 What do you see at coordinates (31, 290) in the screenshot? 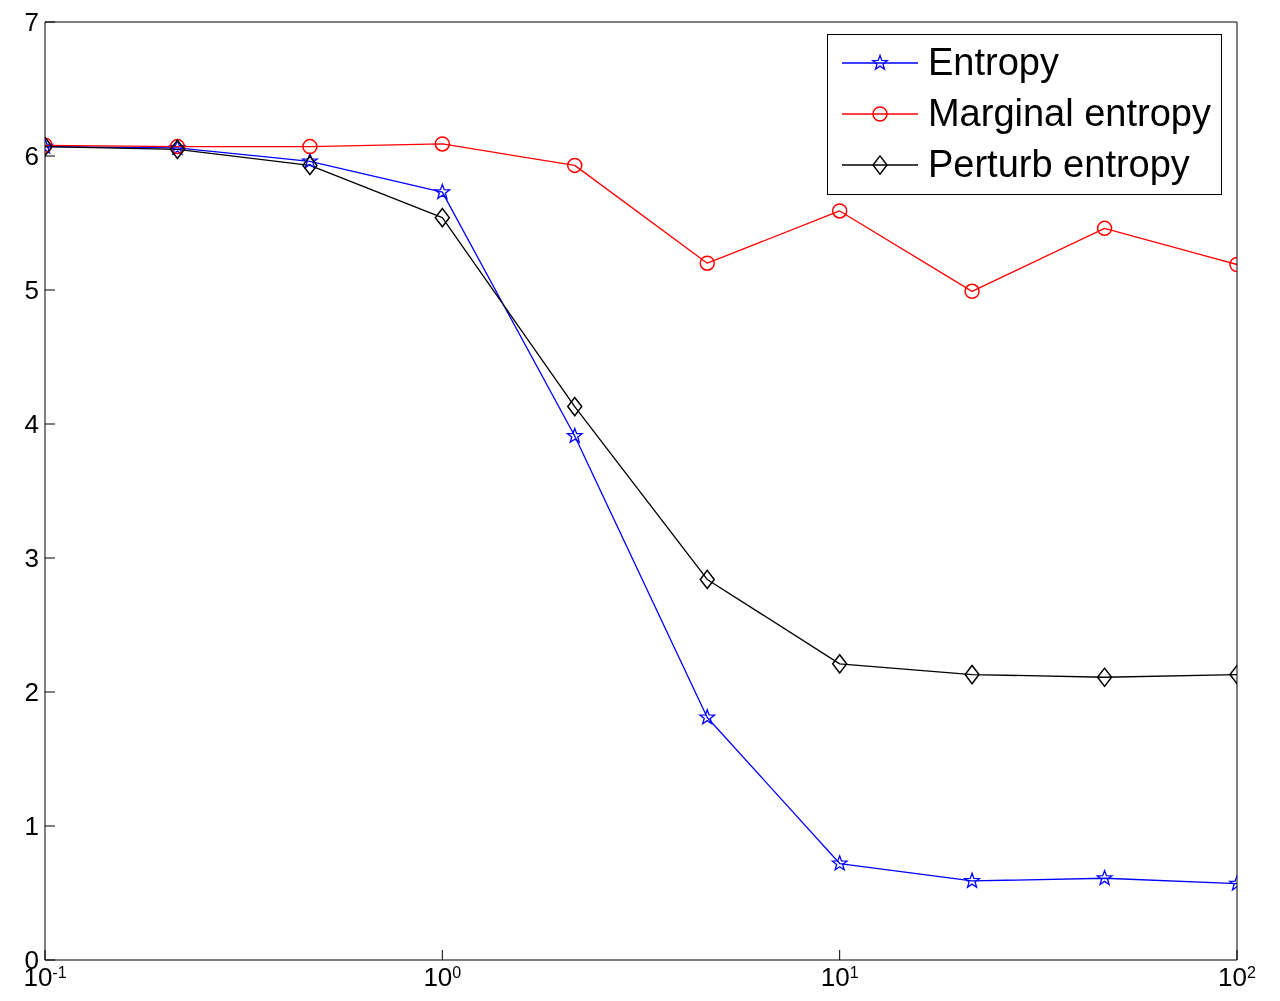
I see `y-tick-label: 5` at bounding box center [31, 290].